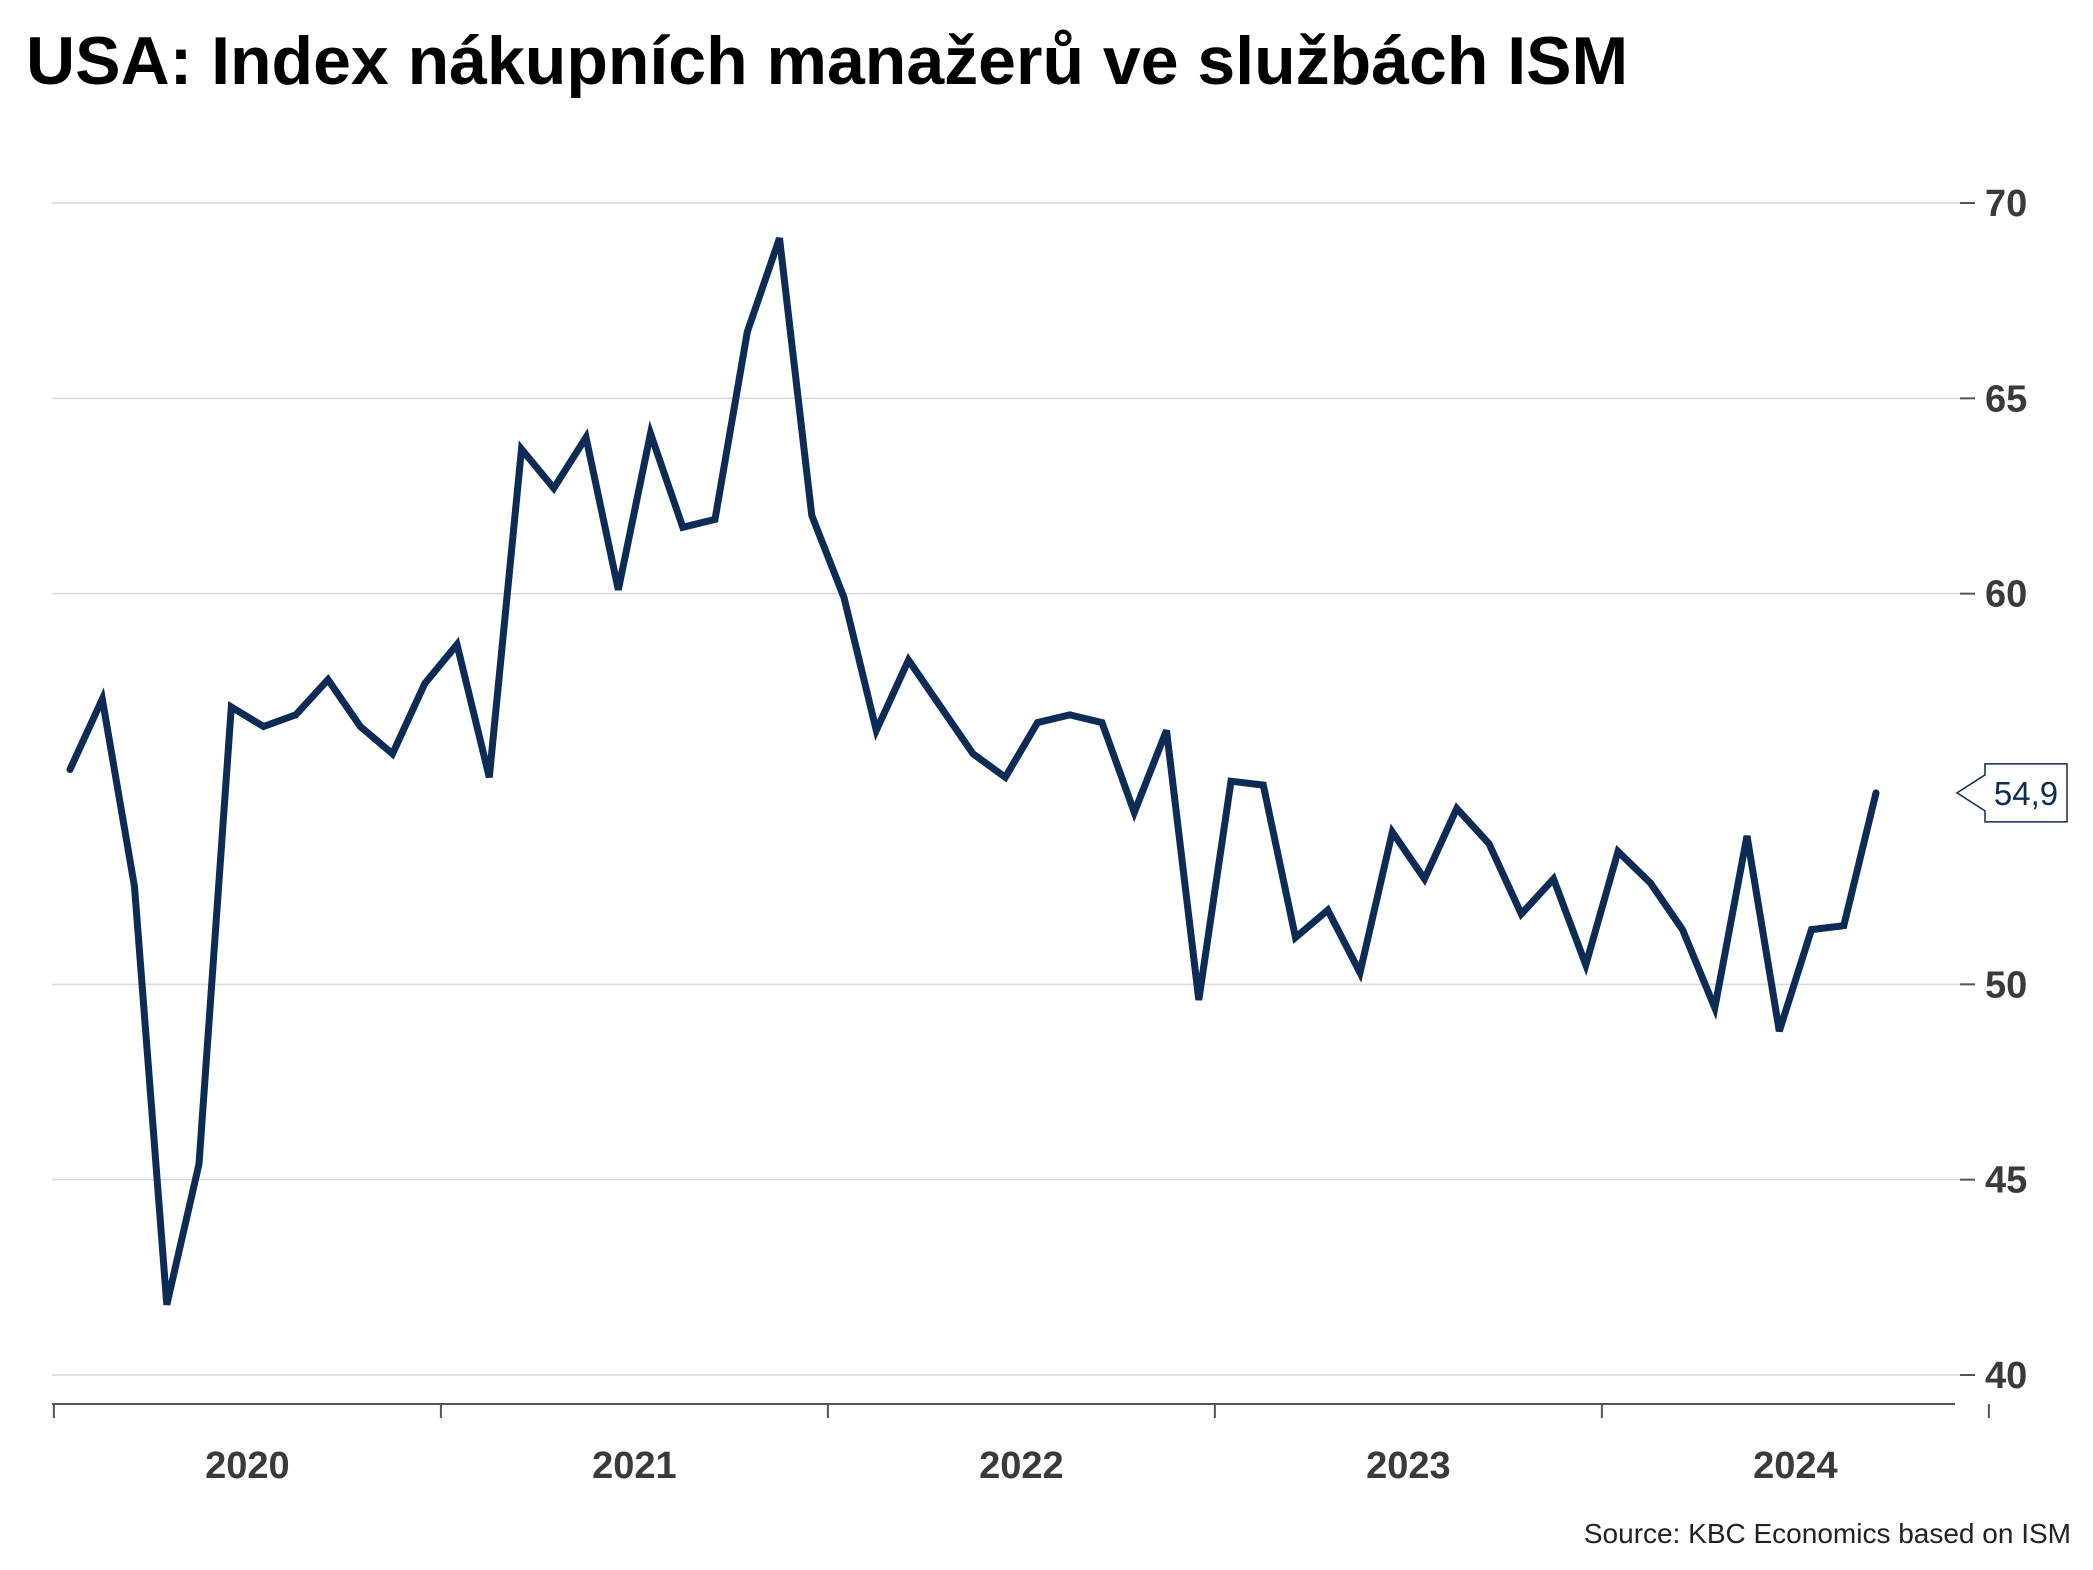 The image size is (2093, 1570). I want to click on x-tick-label: 2024, so click(1795, 1466).